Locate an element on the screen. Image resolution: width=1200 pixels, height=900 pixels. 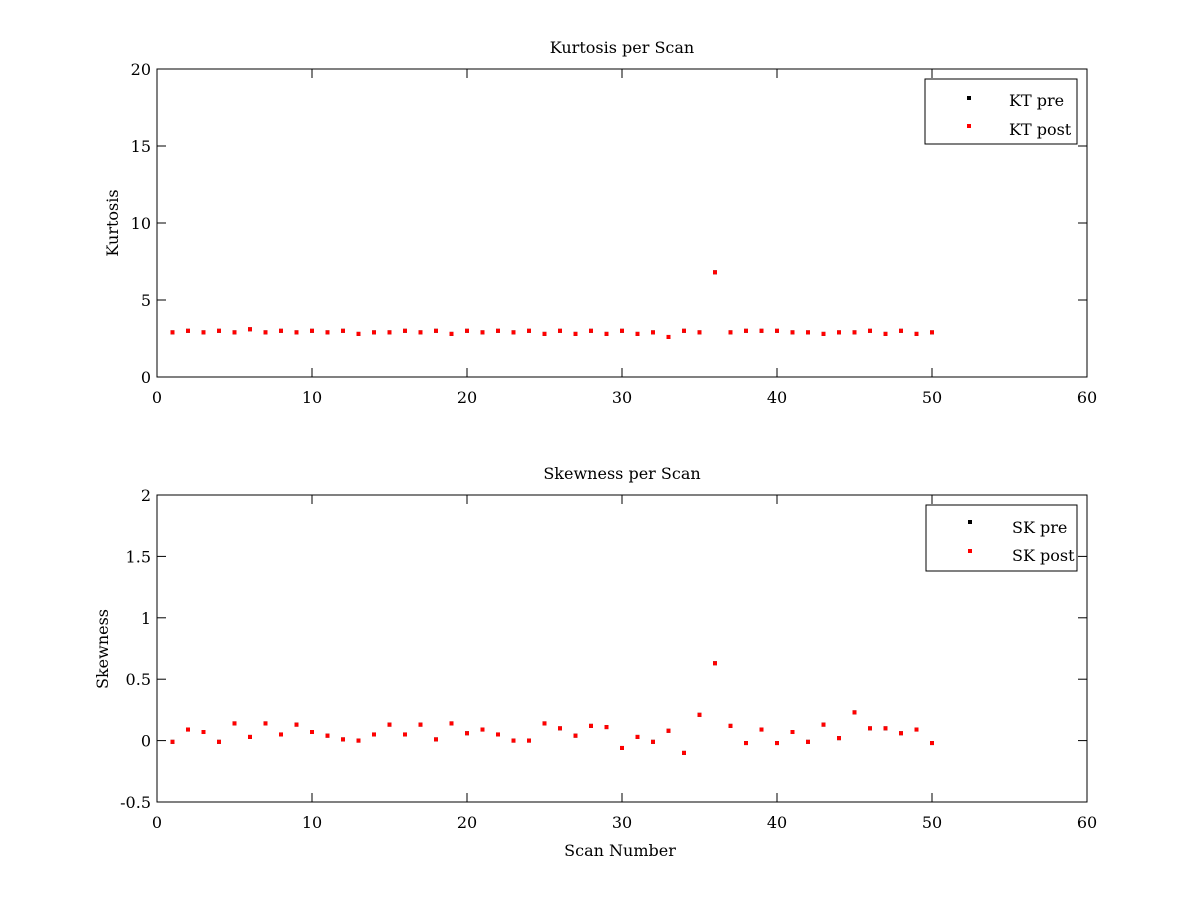
kurtosis-legend-marker-post is located at coordinates (969, 126).